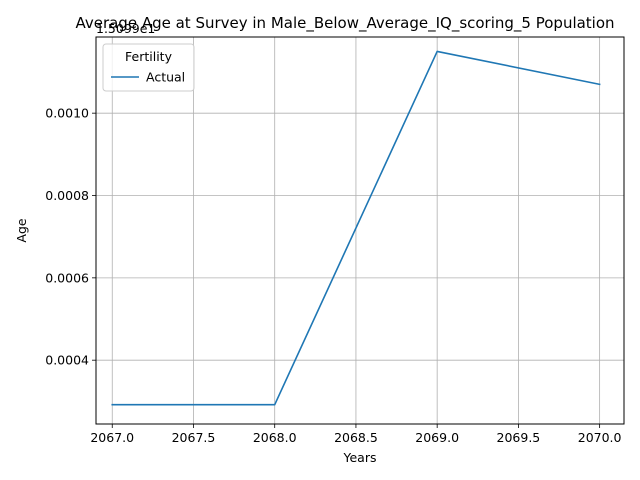 This screenshot has width=640, height=480. What do you see at coordinates (194, 437) in the screenshot?
I see `x-tick-label: 2067.5` at bounding box center [194, 437].